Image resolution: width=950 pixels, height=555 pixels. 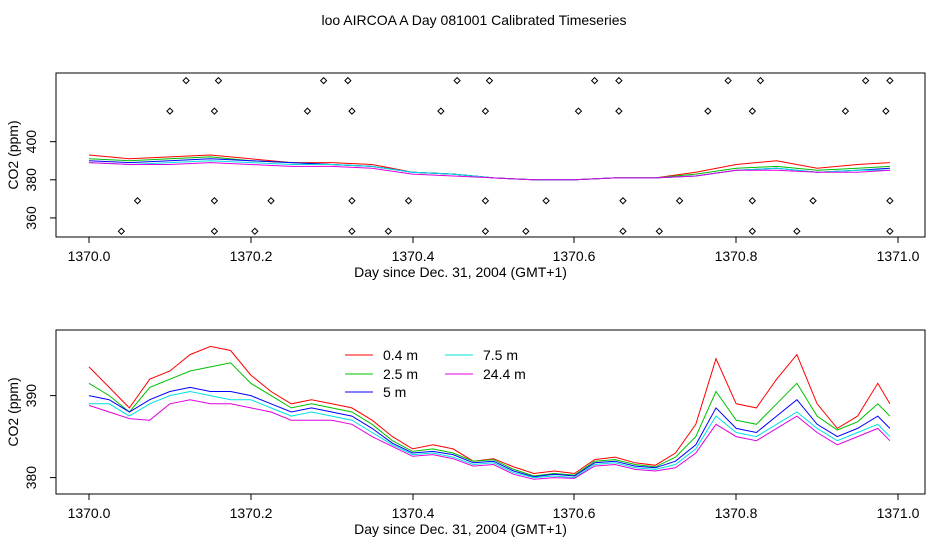 I want to click on y-tick-label: 400, so click(x=31, y=142).